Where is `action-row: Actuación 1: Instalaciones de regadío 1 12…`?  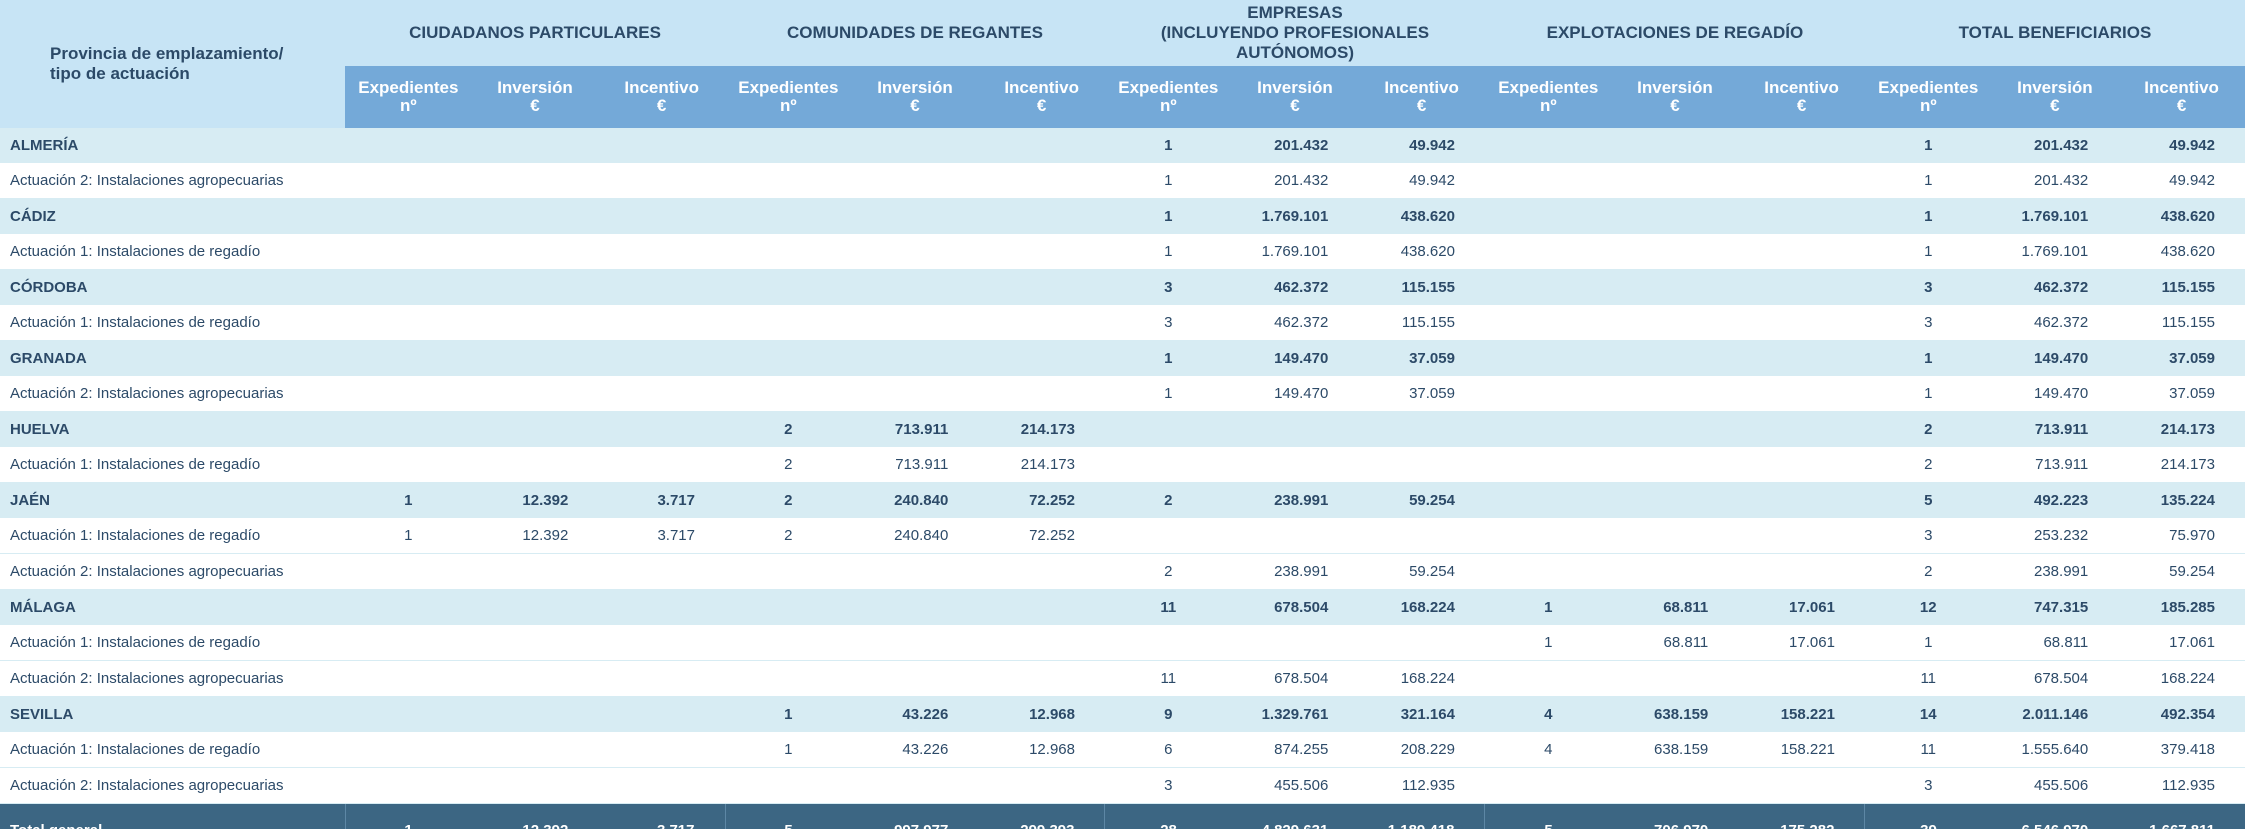 action-row: Actuación 1: Instalaciones de regadío 1 12… is located at coordinates (1122, 536).